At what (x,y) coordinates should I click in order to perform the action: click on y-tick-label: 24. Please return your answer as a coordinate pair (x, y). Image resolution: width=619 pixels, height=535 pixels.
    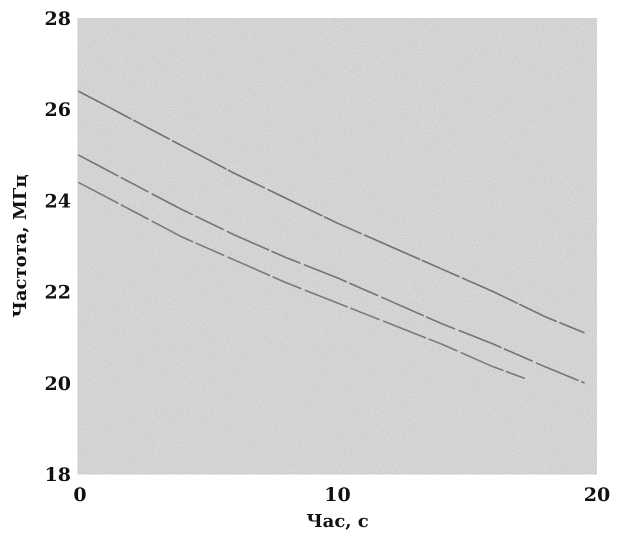
    Looking at the image, I should click on (58, 201).